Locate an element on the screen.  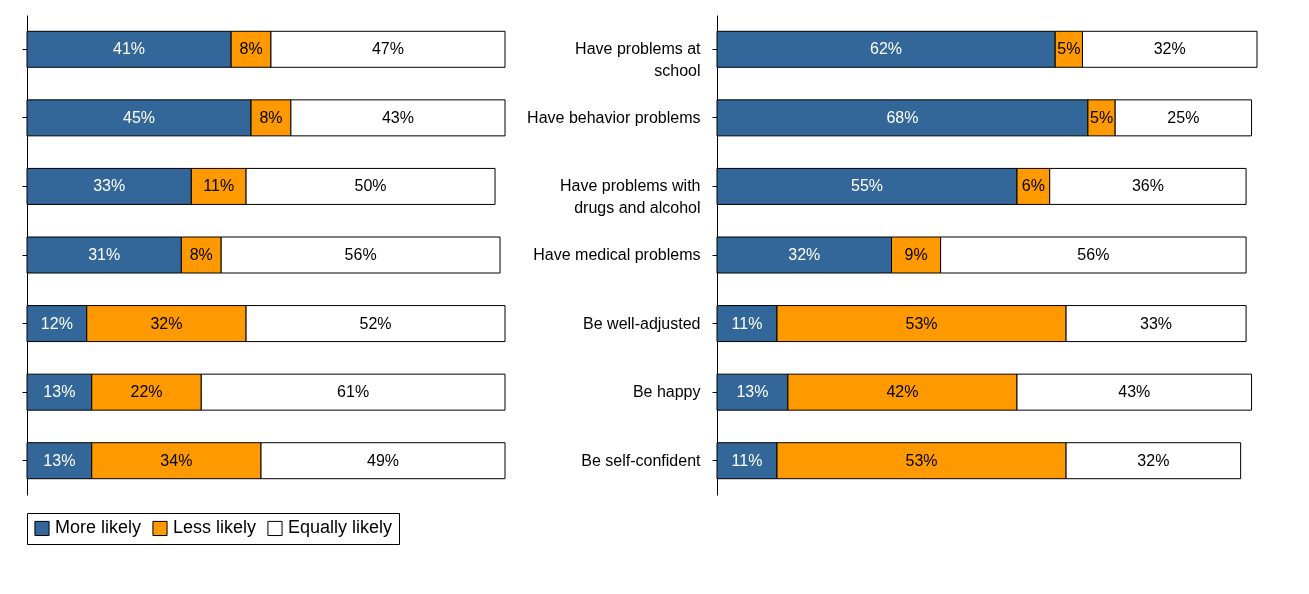
data-label: 61% is located at coordinates (353, 392).